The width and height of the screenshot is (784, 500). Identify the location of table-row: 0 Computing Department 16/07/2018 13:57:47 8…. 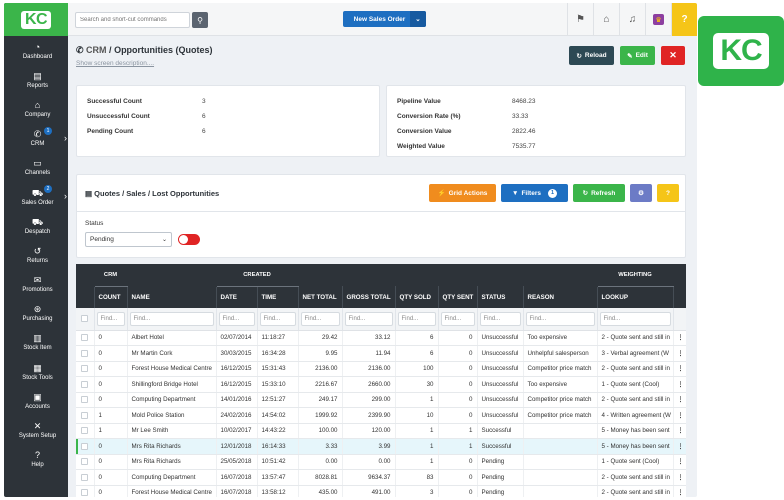
(381, 477).